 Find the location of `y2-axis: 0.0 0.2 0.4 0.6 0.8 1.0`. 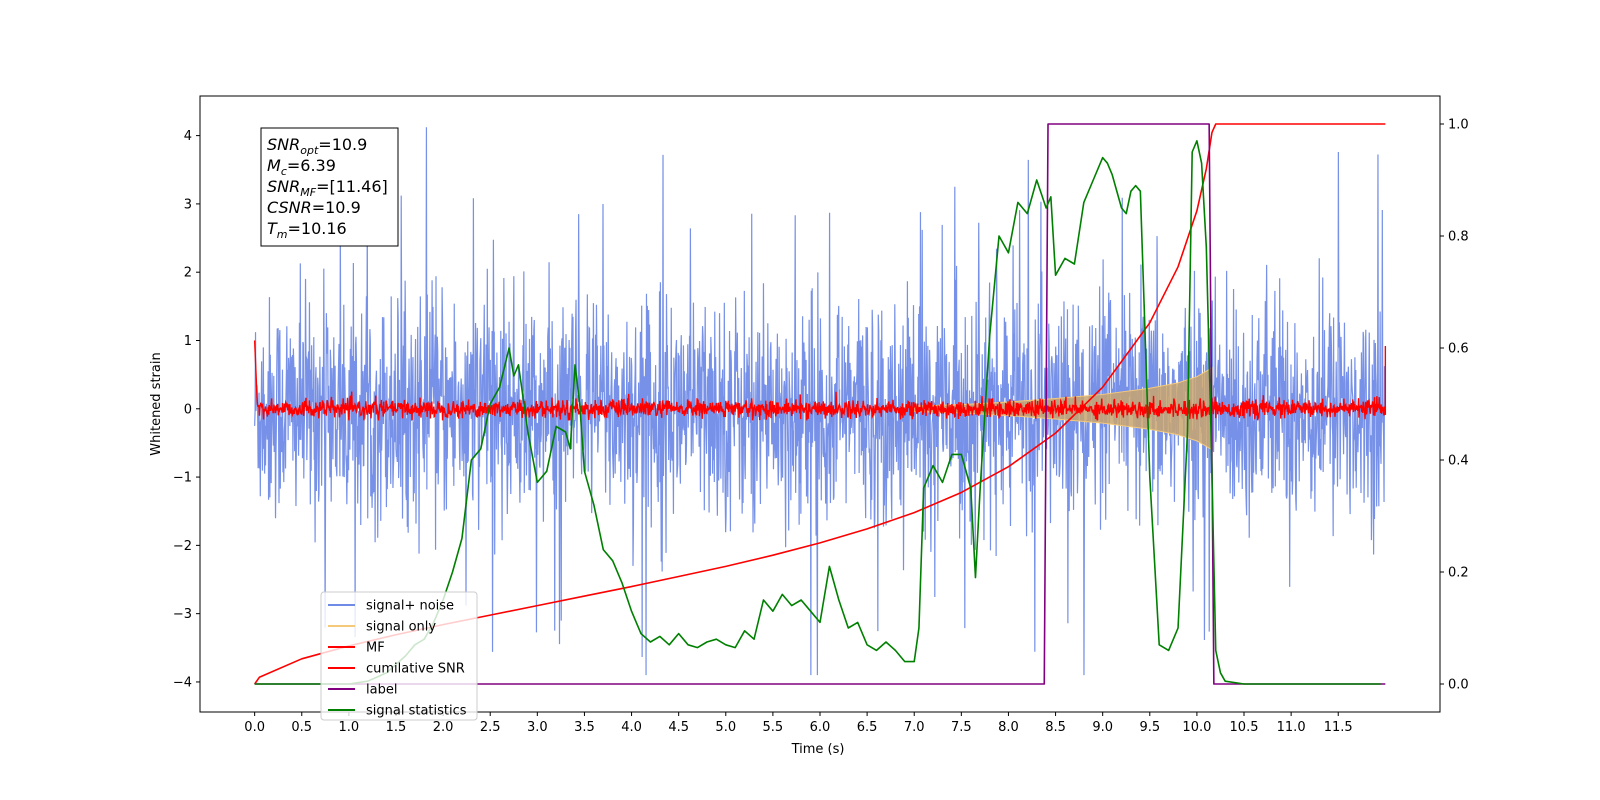

y2-axis: 0.0 0.2 0.4 0.6 0.8 1.0 is located at coordinates (1454, 405).